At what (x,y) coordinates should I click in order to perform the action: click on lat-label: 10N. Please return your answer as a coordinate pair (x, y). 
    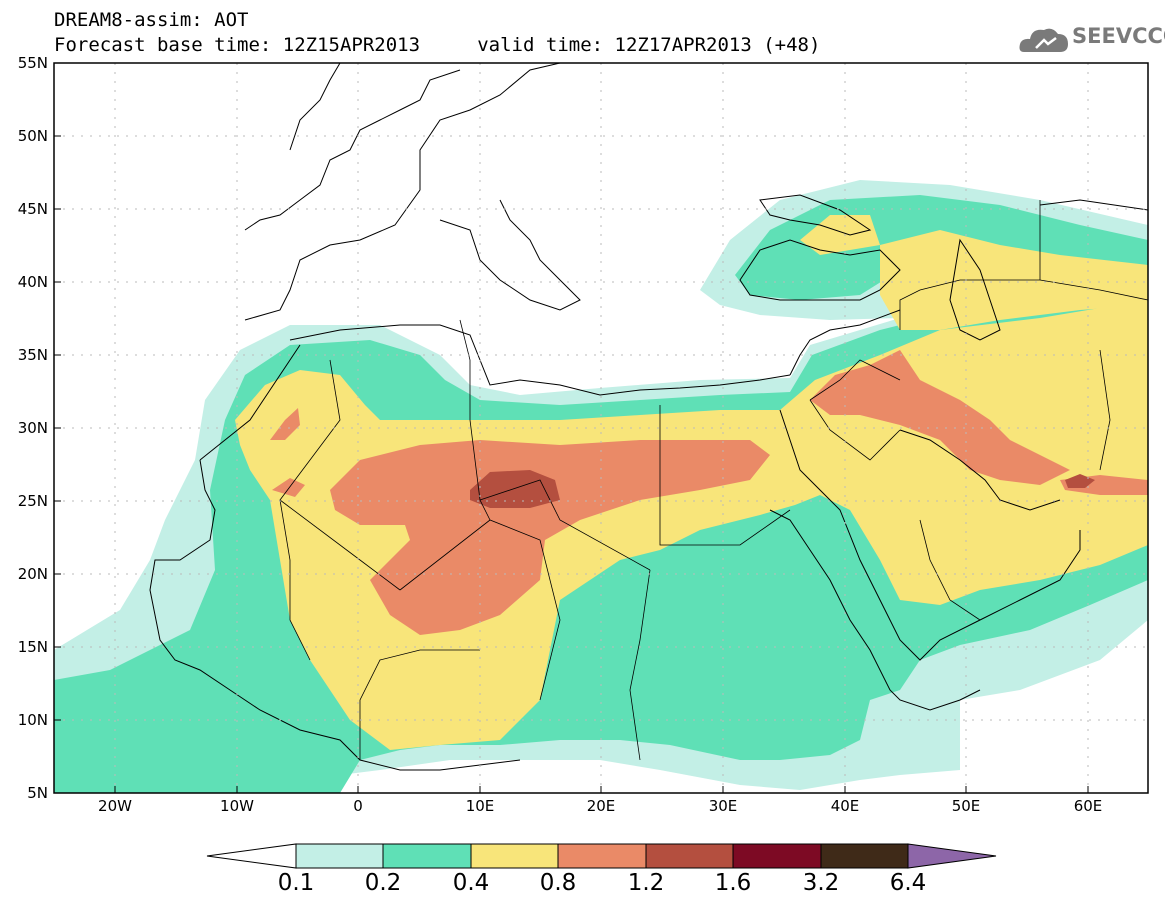
    Looking at the image, I should click on (32, 720).